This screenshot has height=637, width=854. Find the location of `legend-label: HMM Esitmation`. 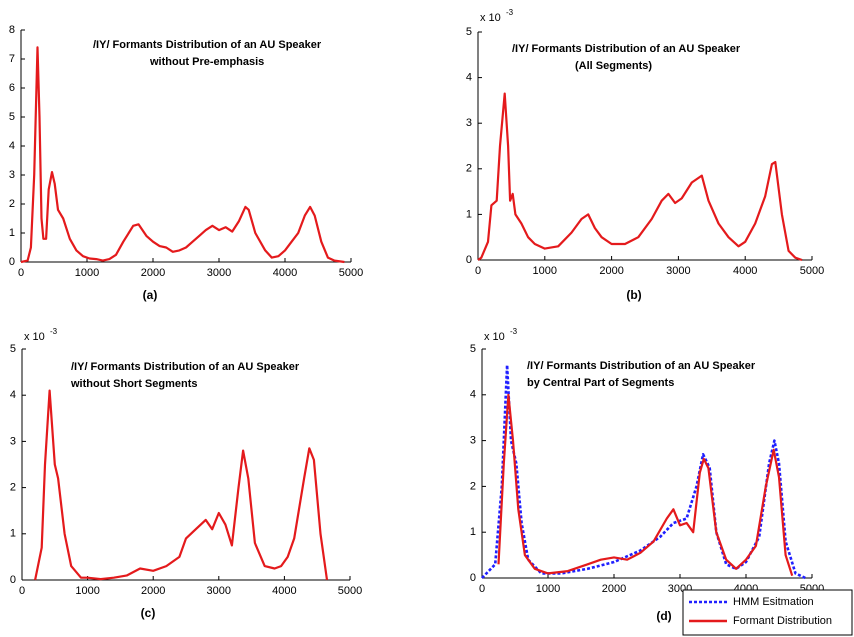

legend-label: HMM Esitmation is located at coordinates (773, 602).